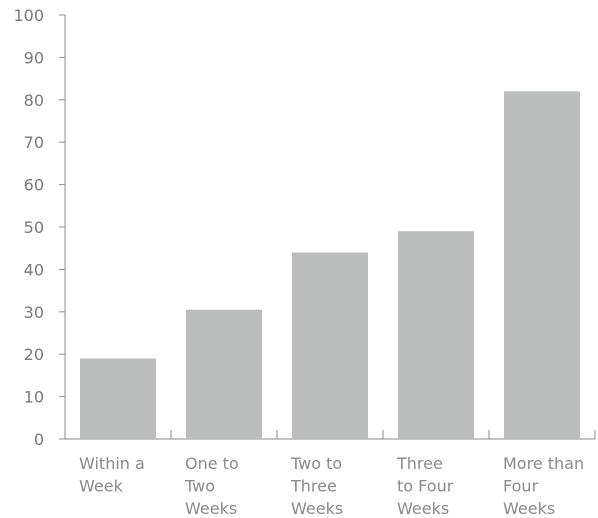  I want to click on y-tick-label: 80, so click(34, 100).